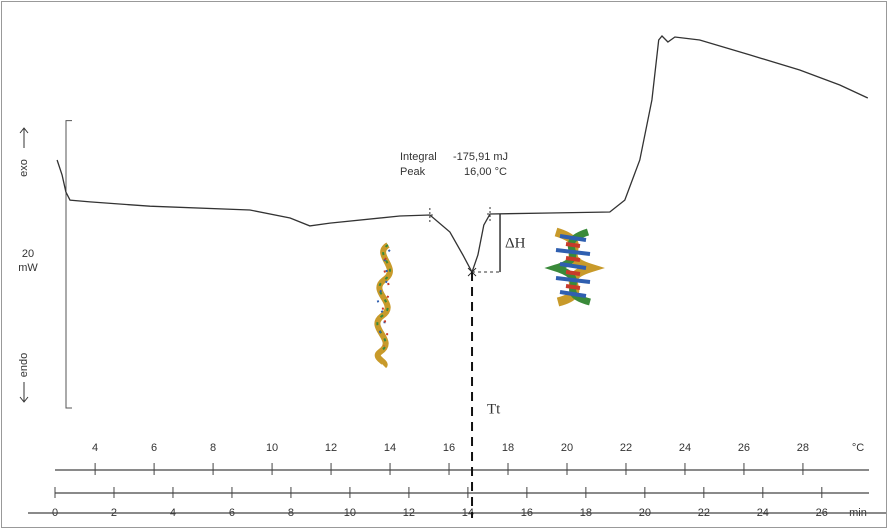 The image size is (888, 529). Describe the element at coordinates (685, 448) in the screenshot. I see `x2-tick-label: 24` at that location.